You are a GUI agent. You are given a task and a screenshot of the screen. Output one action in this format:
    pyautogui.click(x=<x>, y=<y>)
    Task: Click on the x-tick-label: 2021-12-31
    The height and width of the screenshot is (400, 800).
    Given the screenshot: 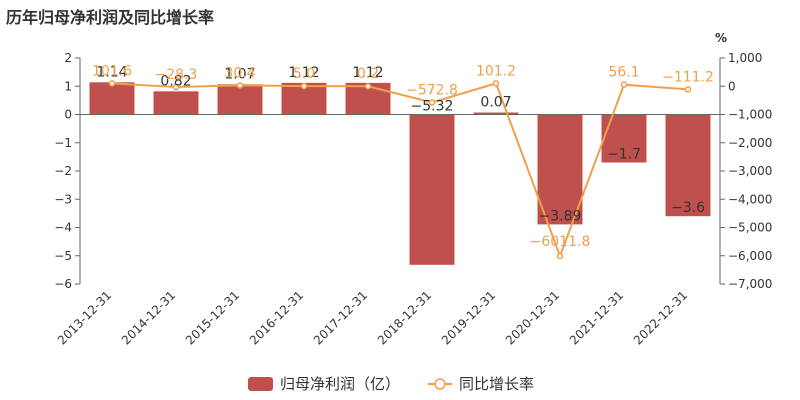 What is the action you would take?
    pyautogui.click(x=596, y=317)
    